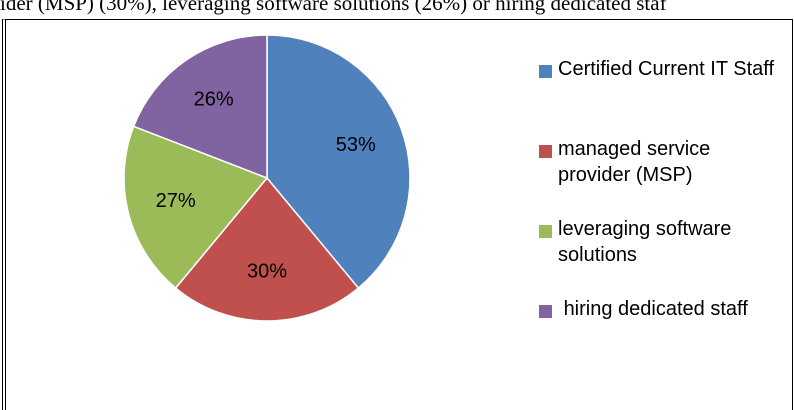 The height and width of the screenshot is (410, 794). I want to click on data-label: 27%, so click(176, 201).